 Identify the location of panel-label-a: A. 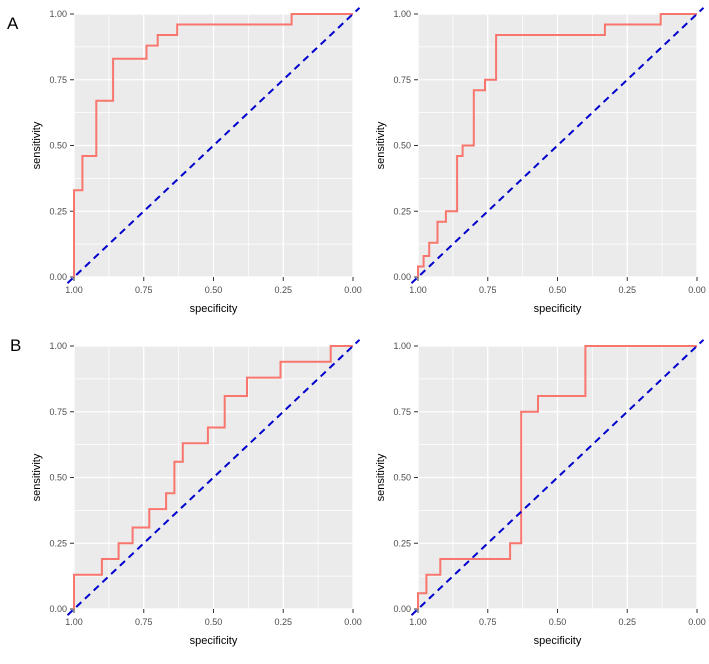
(13, 23).